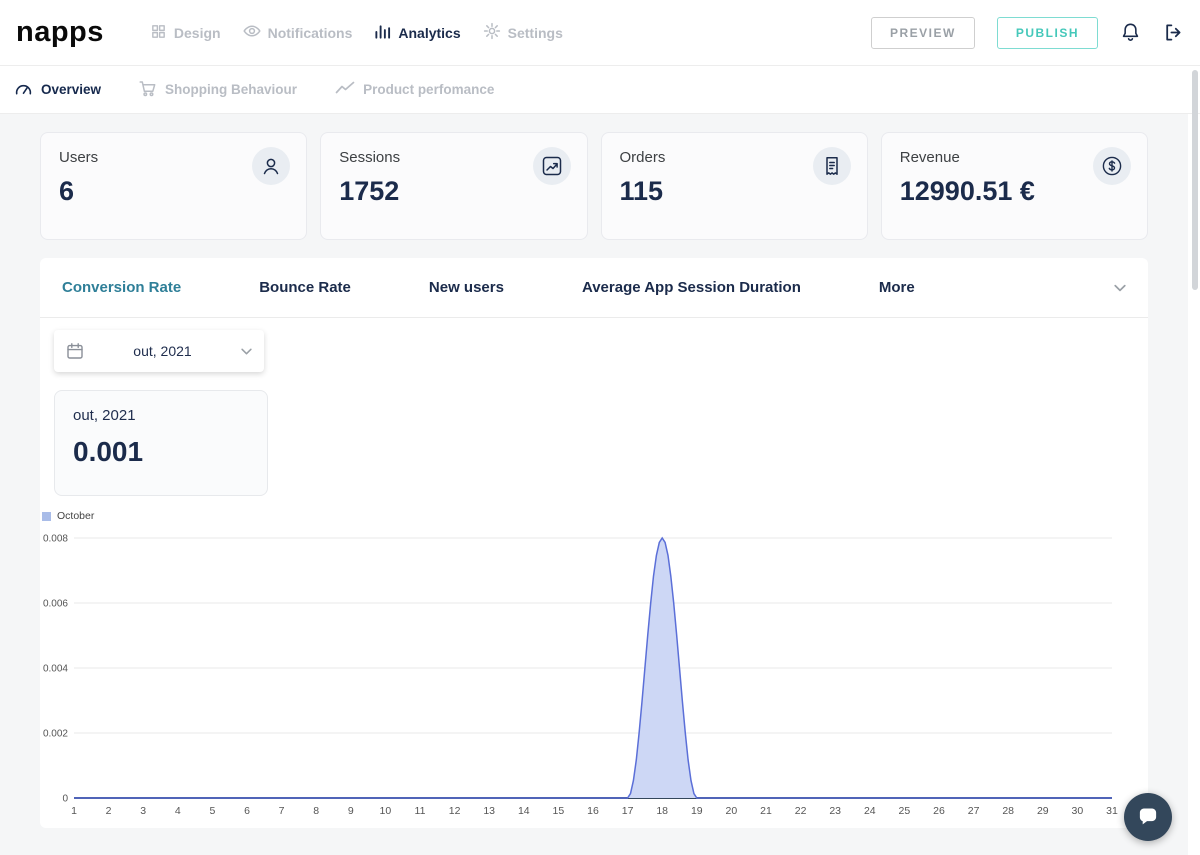  I want to click on svg-text: 9, so click(351, 811).